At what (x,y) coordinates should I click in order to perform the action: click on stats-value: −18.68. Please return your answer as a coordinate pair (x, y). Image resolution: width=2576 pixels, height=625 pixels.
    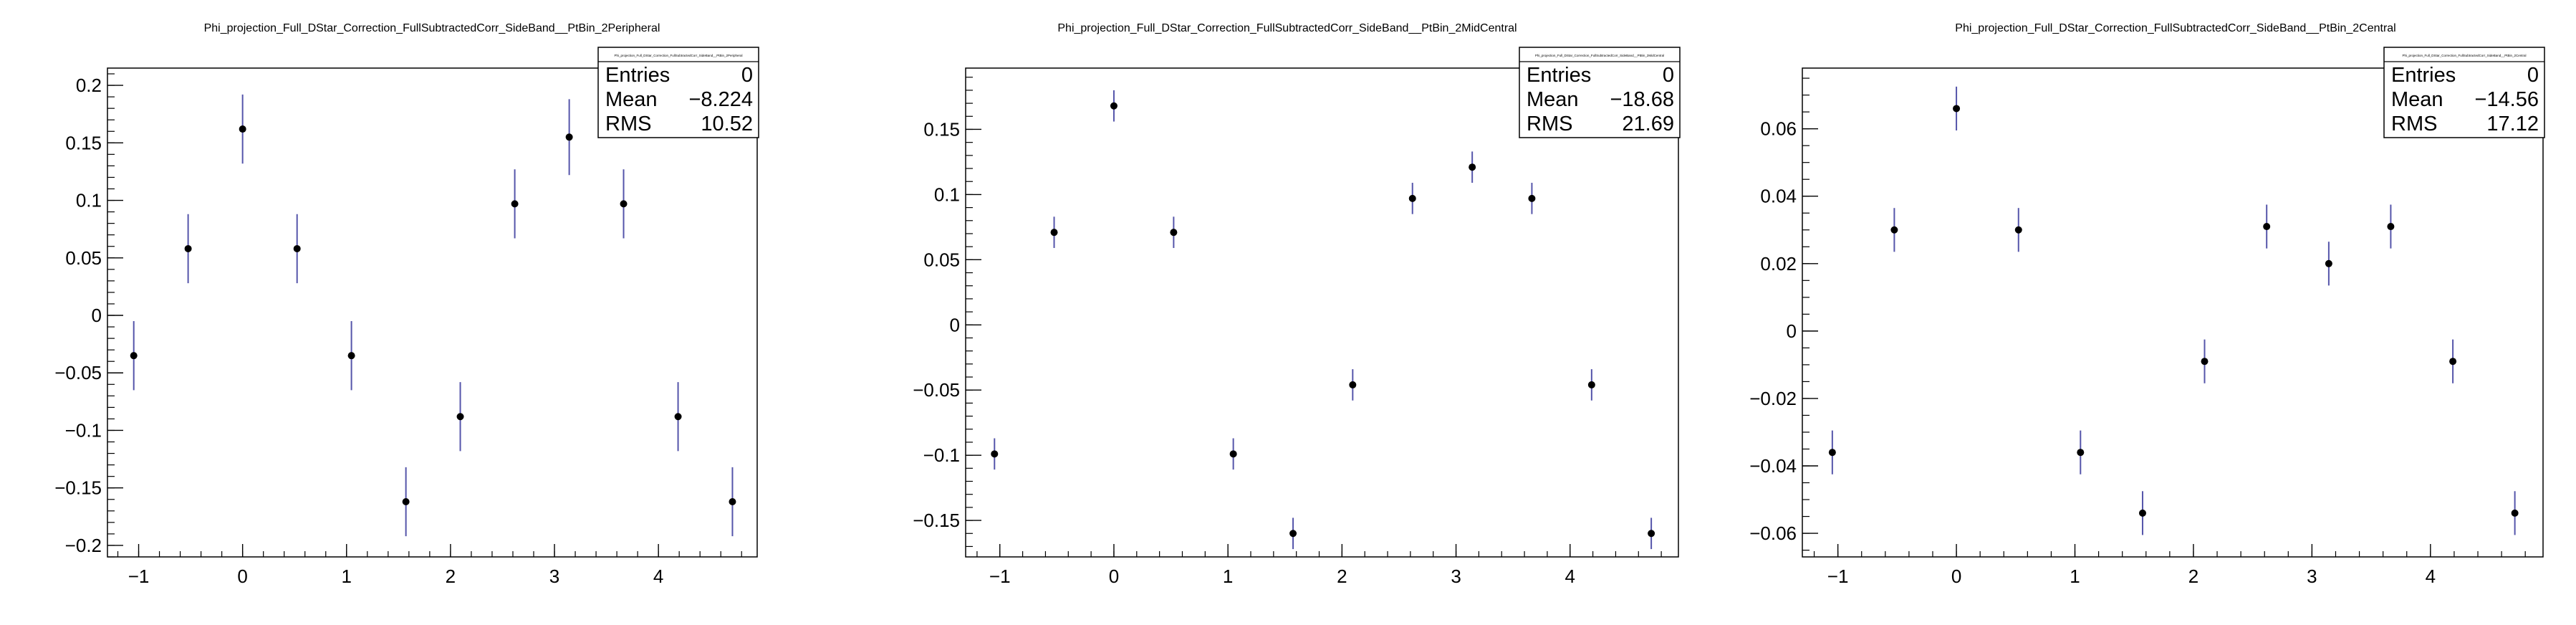
    Looking at the image, I should click on (1642, 99).